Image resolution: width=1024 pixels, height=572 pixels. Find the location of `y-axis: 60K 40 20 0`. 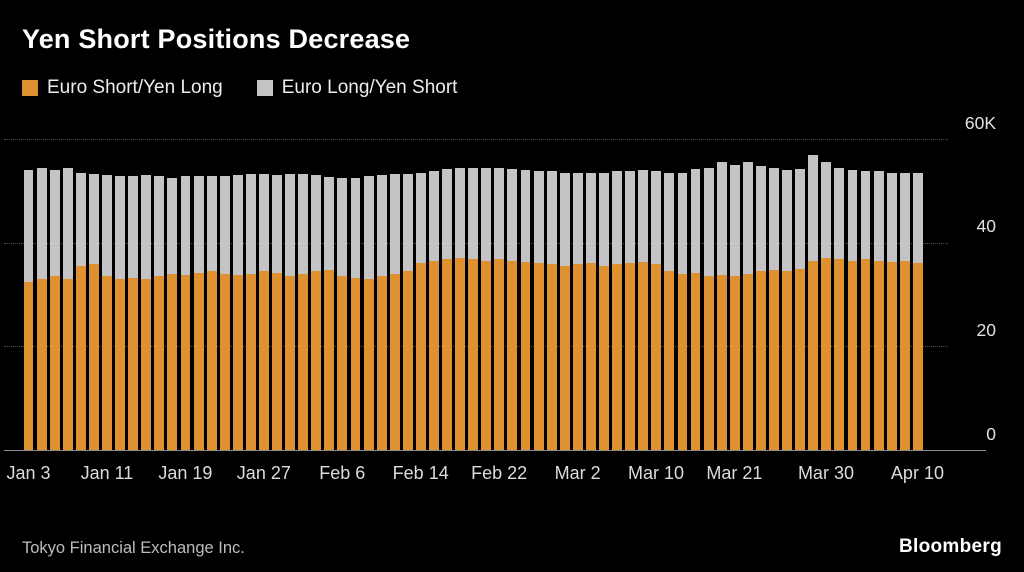

y-axis: 60K 40 20 0 is located at coordinates (963, 282).